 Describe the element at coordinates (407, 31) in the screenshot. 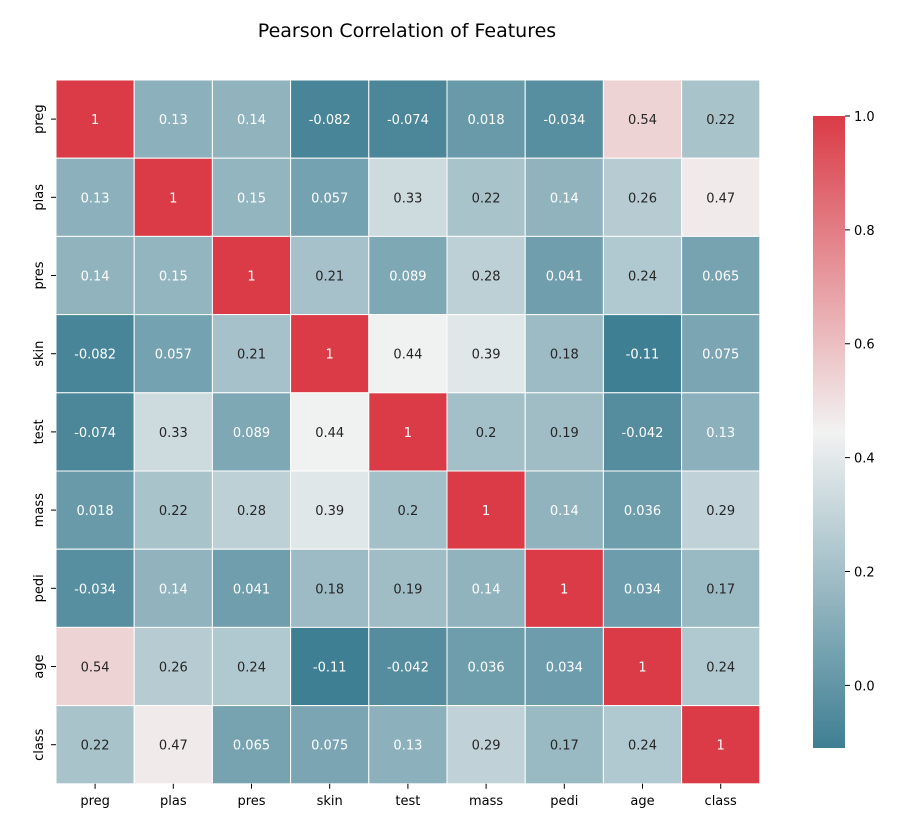

I see `chart-title: Pearson Correlation of Features` at that location.